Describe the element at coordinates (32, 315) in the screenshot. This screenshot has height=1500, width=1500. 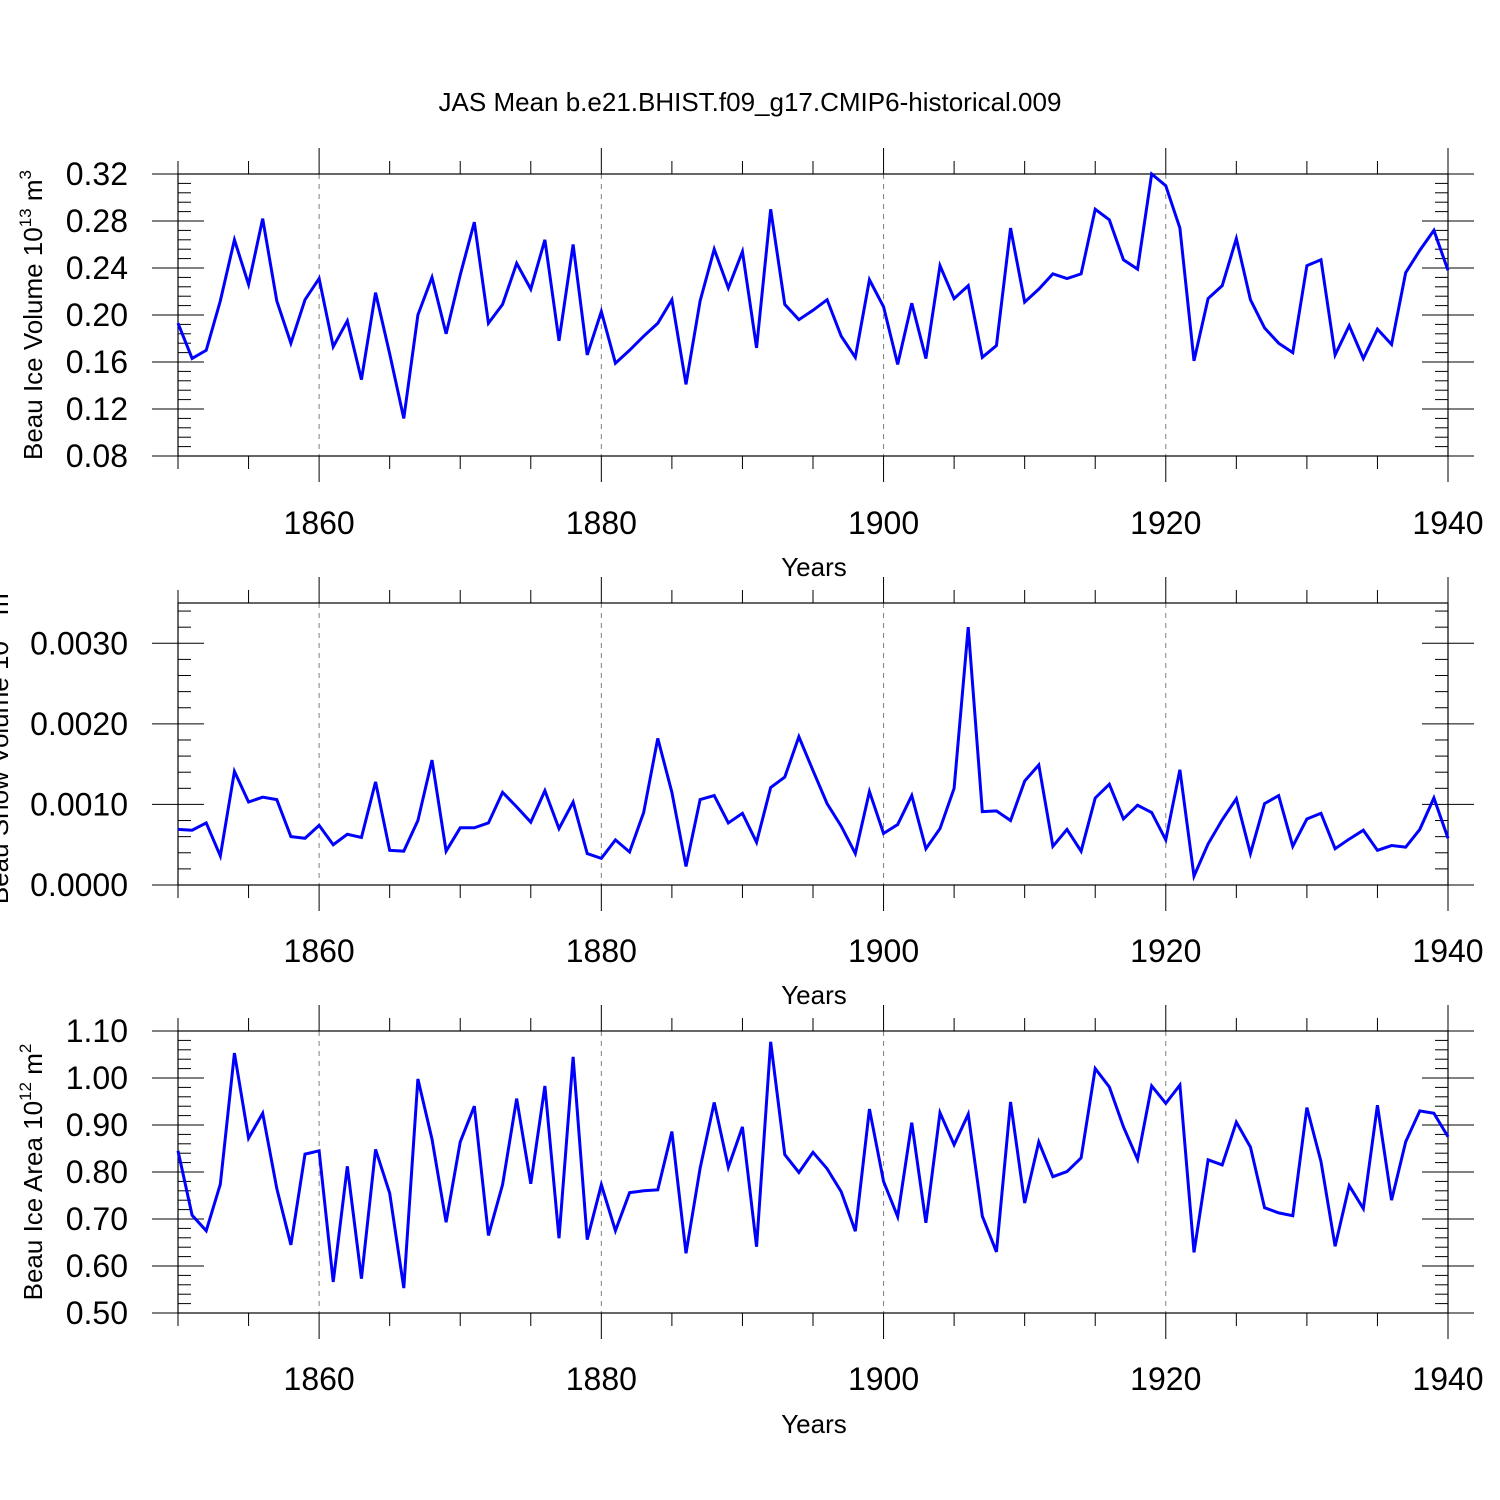
I see `ice-volume-ylabel: Beau Ice Volume 1013 m3` at that location.